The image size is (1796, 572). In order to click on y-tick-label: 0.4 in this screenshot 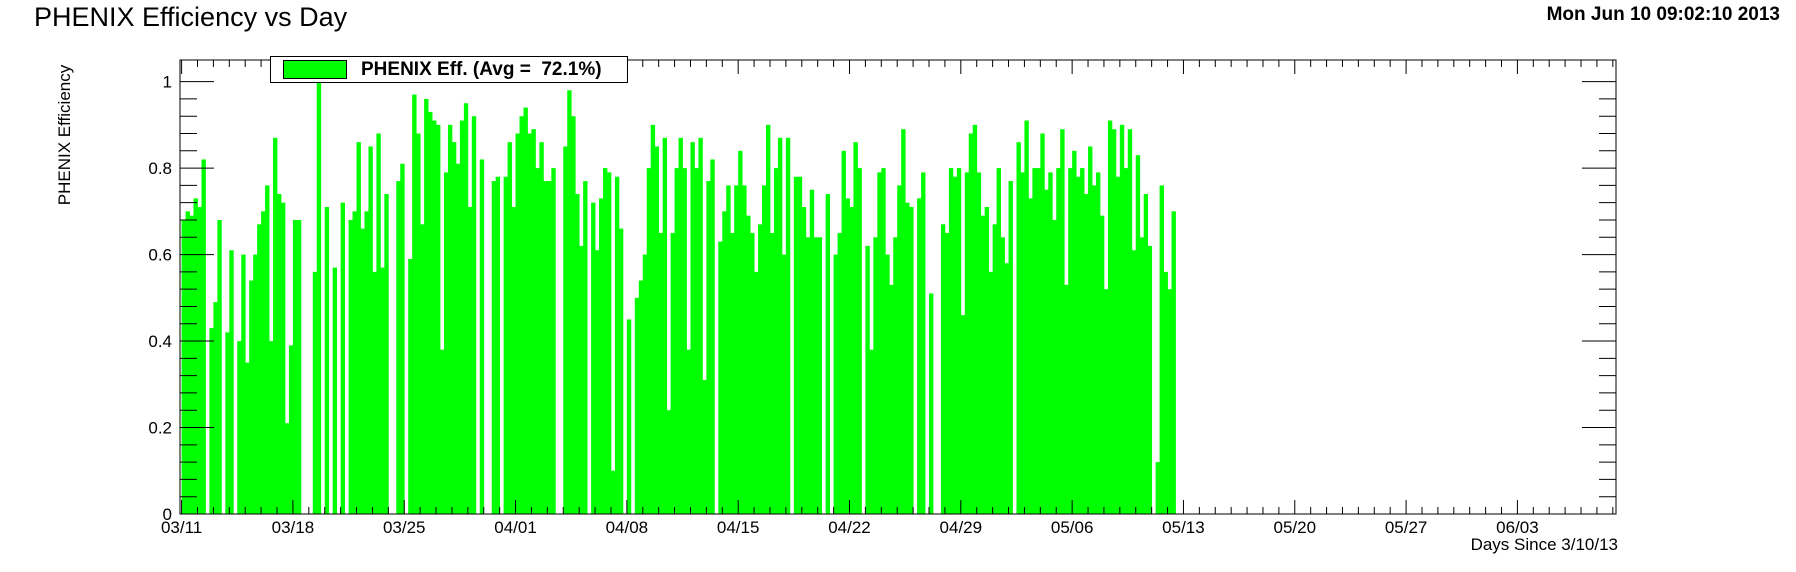, I will do `click(160, 341)`.